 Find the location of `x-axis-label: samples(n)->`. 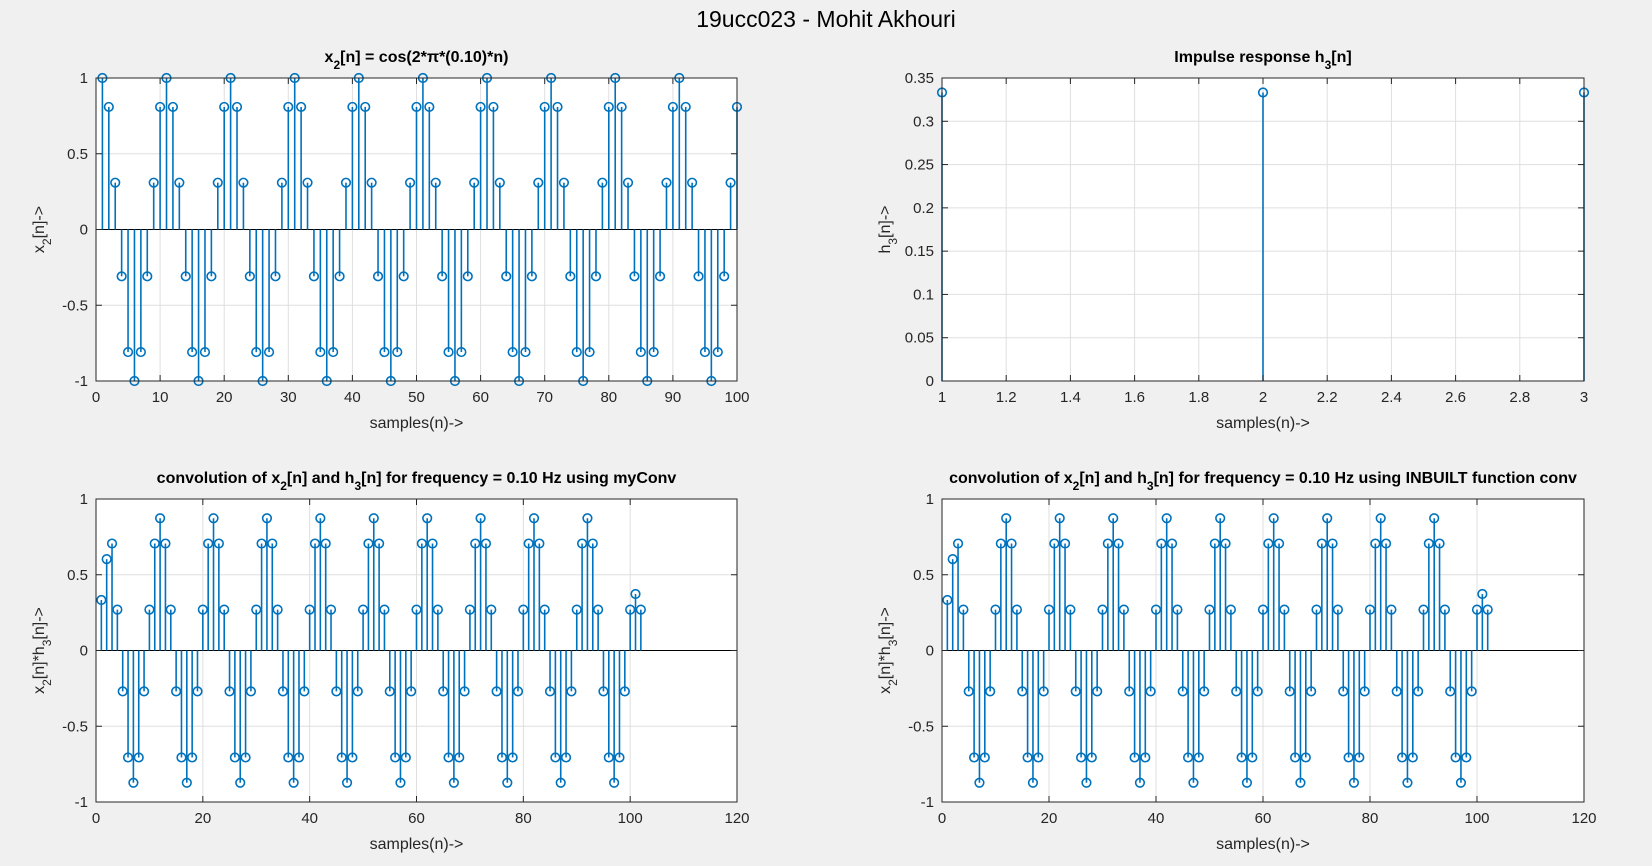

x-axis-label: samples(n)-> is located at coordinates (417, 423).